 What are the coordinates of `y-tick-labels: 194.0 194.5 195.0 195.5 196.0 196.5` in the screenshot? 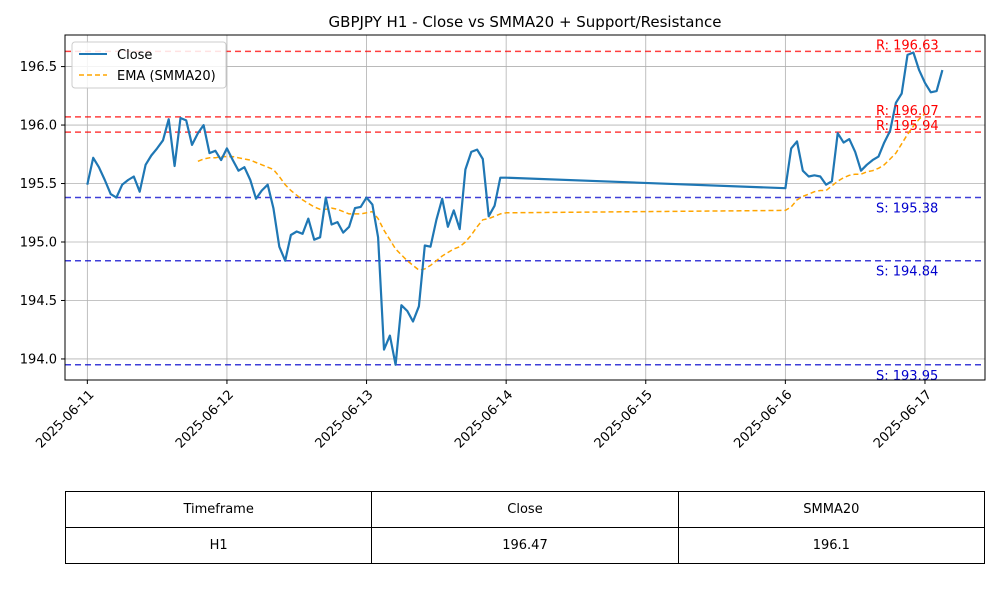 It's located at (38, 213).